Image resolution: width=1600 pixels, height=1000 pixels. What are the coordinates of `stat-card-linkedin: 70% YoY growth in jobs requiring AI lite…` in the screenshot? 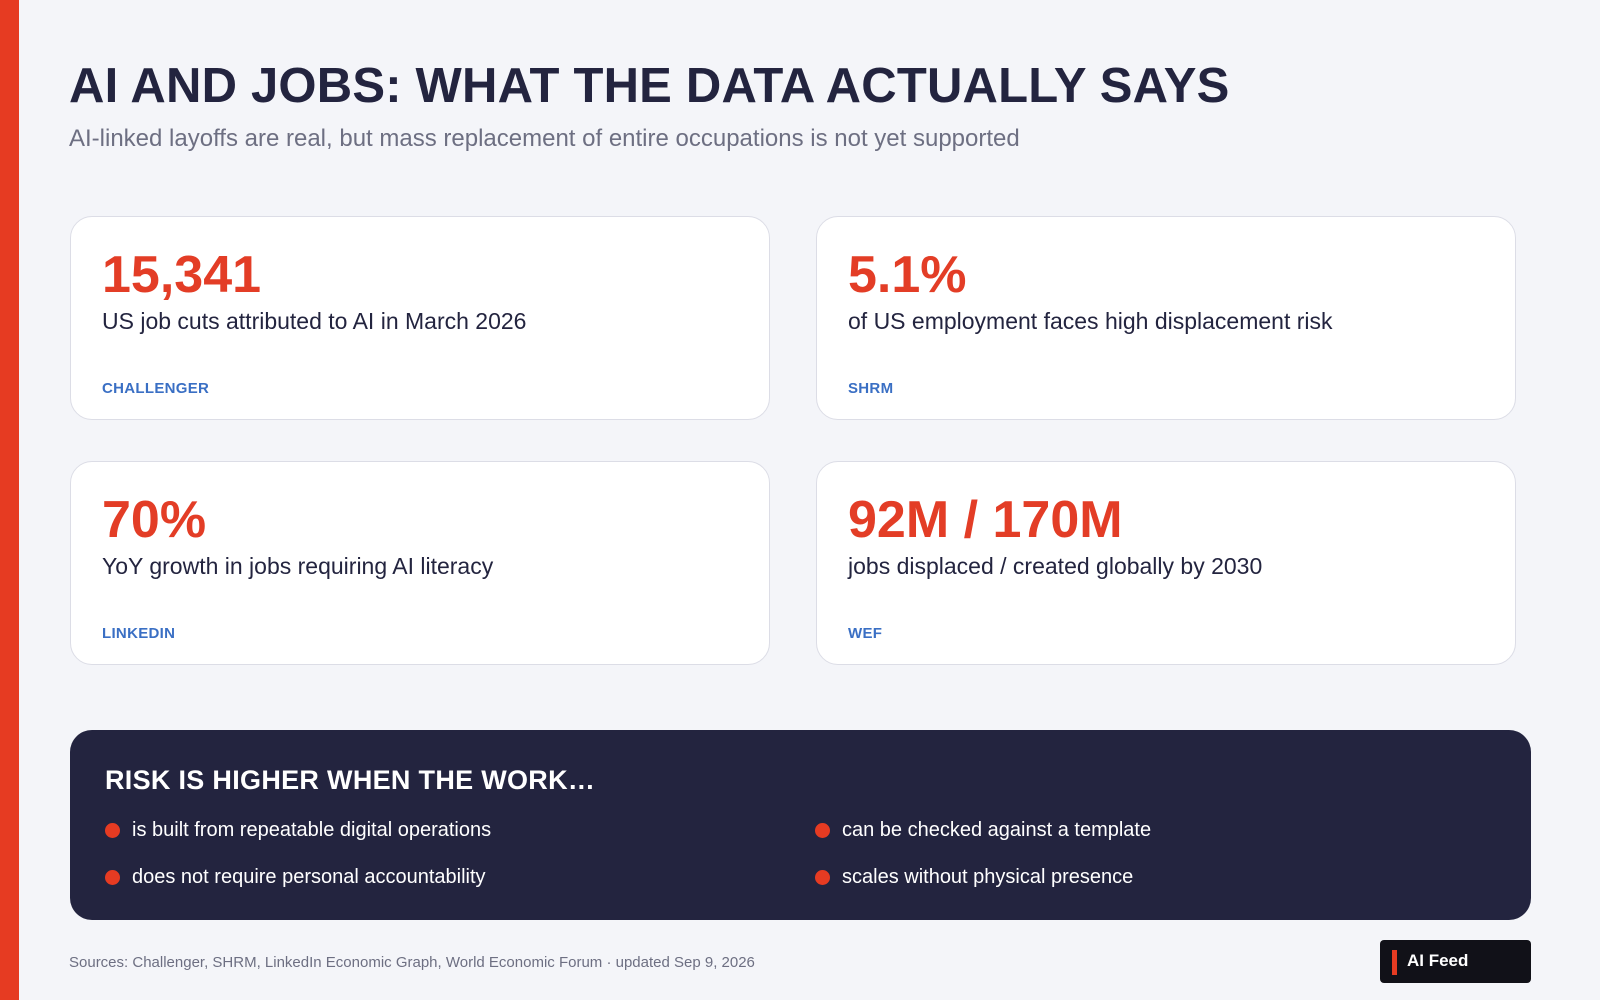 It's located at (420, 563).